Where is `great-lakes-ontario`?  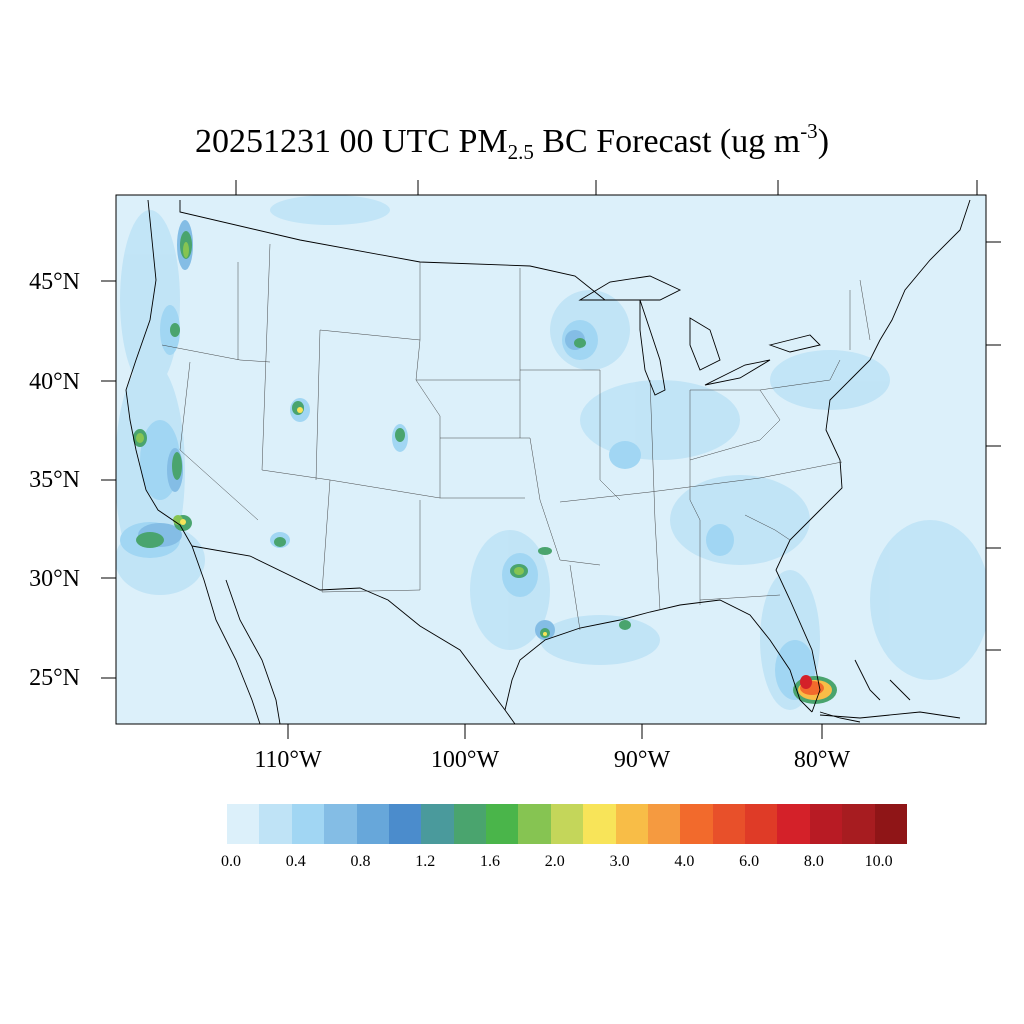
great-lakes-ontario is located at coordinates (794, 343).